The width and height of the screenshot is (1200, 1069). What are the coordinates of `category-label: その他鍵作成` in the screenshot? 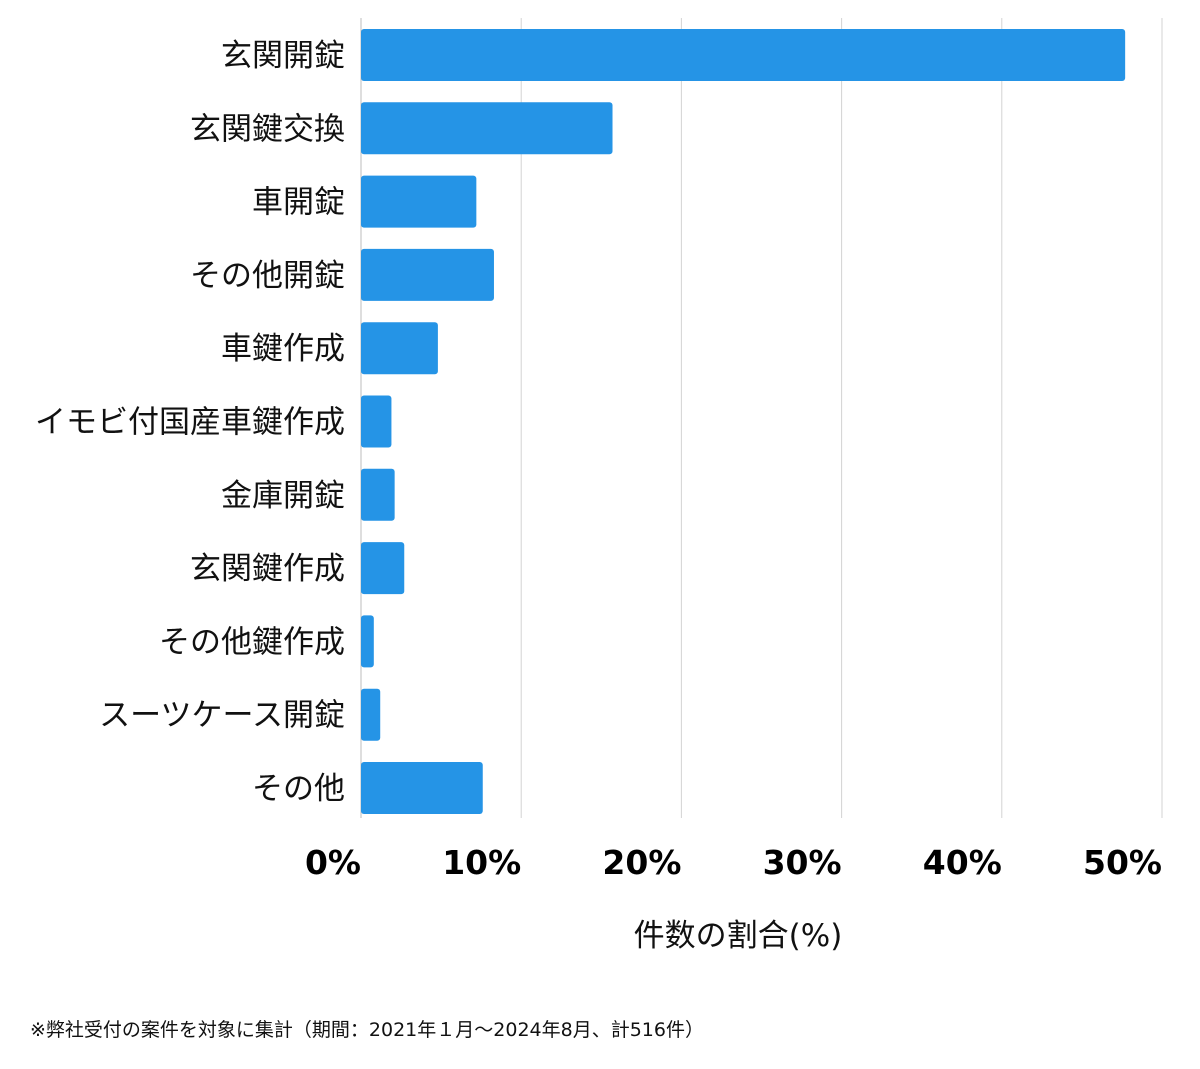 It's located at (252, 642).